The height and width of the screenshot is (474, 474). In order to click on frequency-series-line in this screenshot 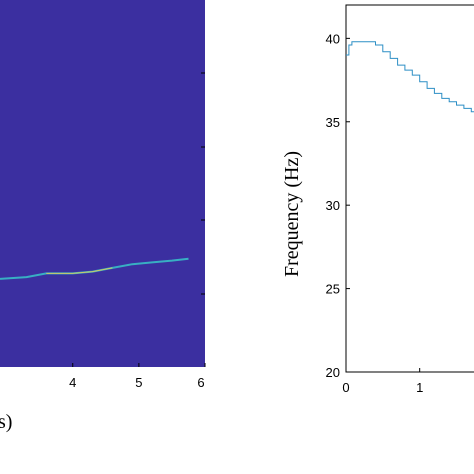, I will do `click(410, 77)`.